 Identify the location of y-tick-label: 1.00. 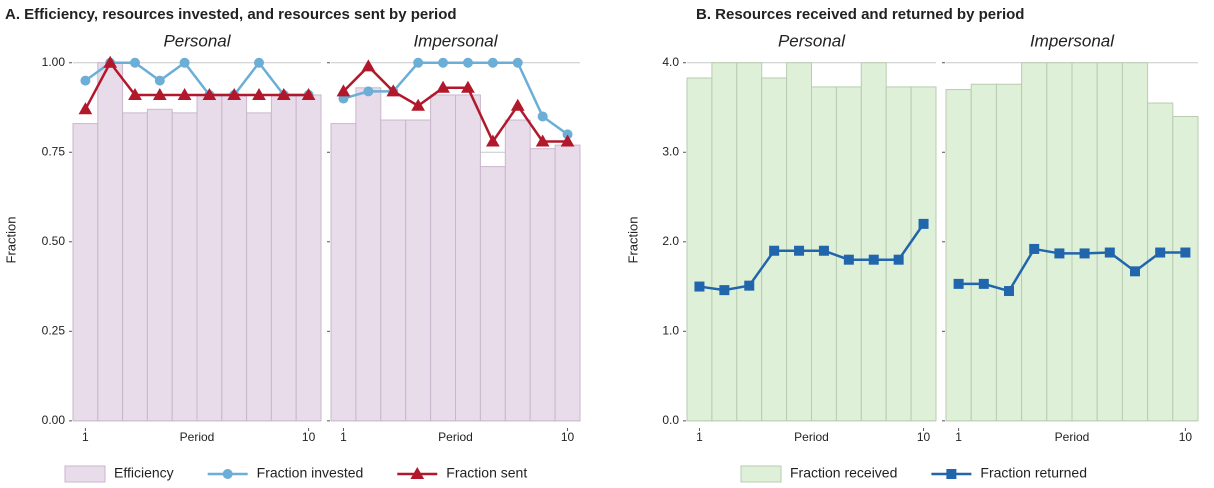
(54, 62).